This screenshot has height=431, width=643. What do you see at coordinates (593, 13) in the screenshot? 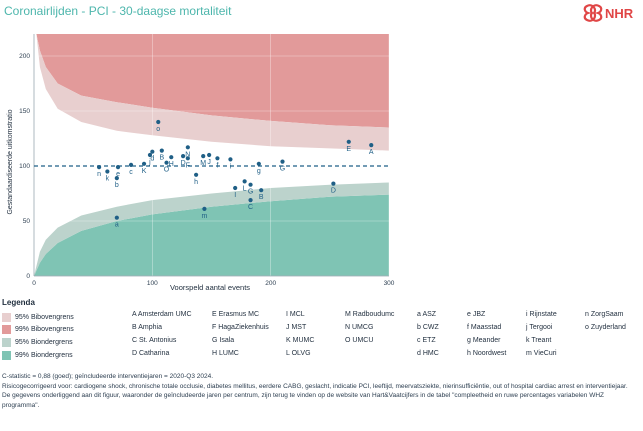
I see `nhr-logo-mark-icon` at bounding box center [593, 13].